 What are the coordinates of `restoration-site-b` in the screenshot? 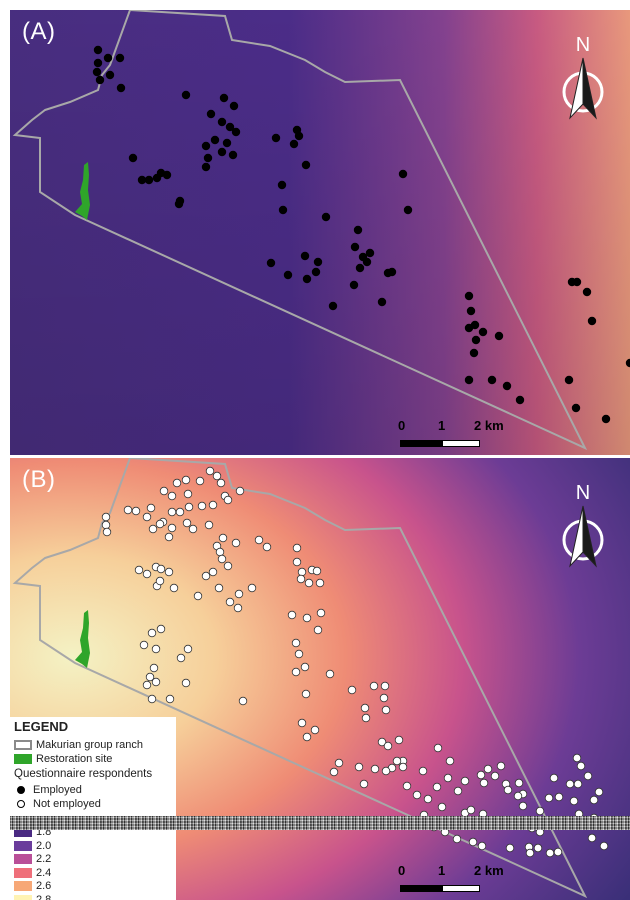 It's located at (82, 639).